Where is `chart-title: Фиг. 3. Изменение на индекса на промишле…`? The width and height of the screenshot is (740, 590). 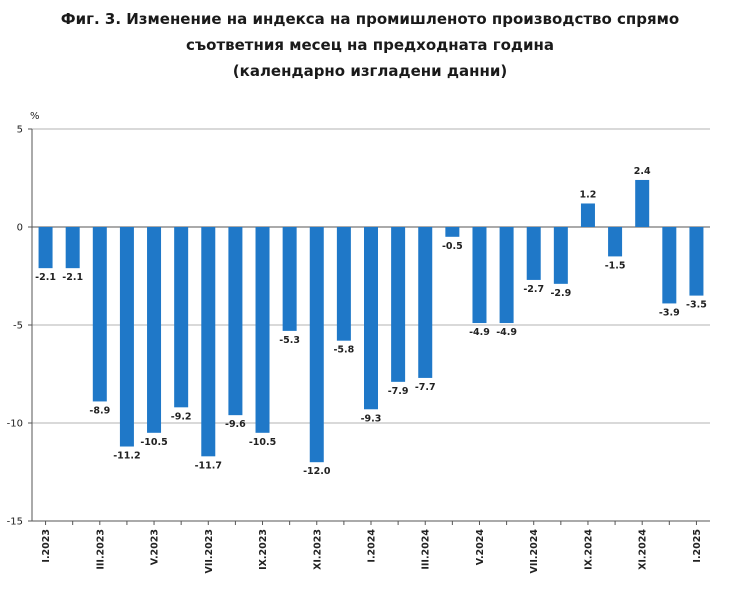 chart-title: Фиг. 3. Изменение на индекса на промишле… is located at coordinates (370, 45).